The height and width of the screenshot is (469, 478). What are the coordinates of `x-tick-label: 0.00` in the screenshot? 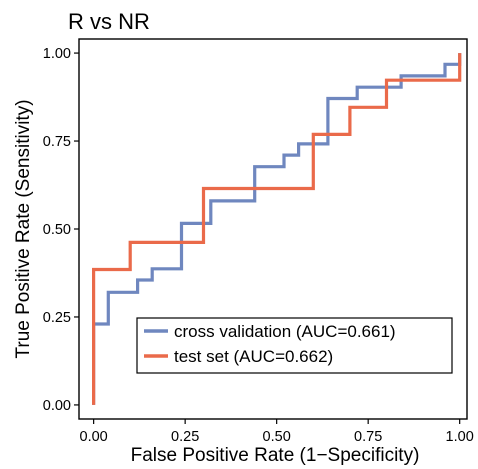 It's located at (94, 437).